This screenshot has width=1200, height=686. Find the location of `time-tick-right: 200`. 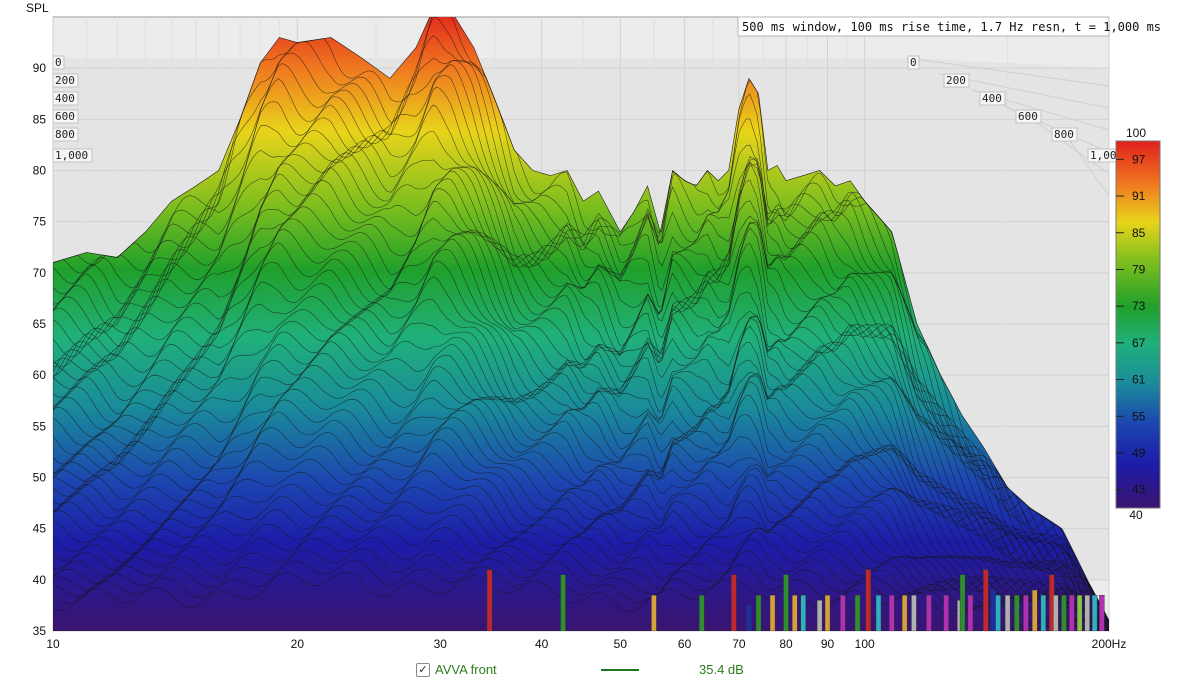

time-tick-right: 200 is located at coordinates (956, 80).